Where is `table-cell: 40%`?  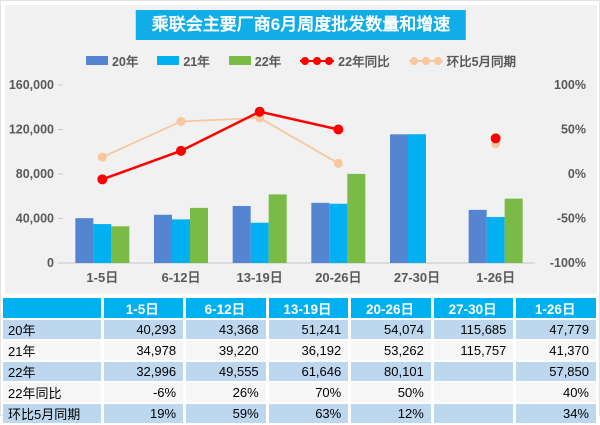 table-cell: 40% is located at coordinates (556, 393).